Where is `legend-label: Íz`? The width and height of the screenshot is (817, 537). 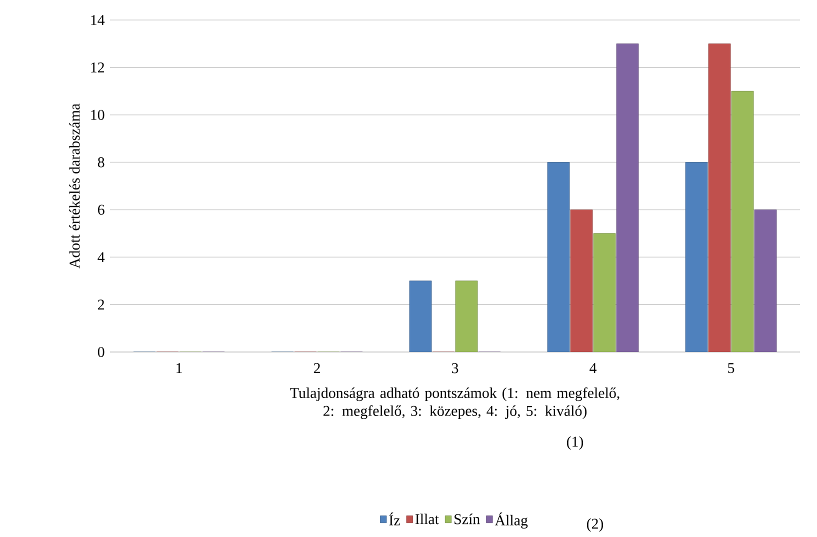
legend-label: Íz is located at coordinates (394, 519).